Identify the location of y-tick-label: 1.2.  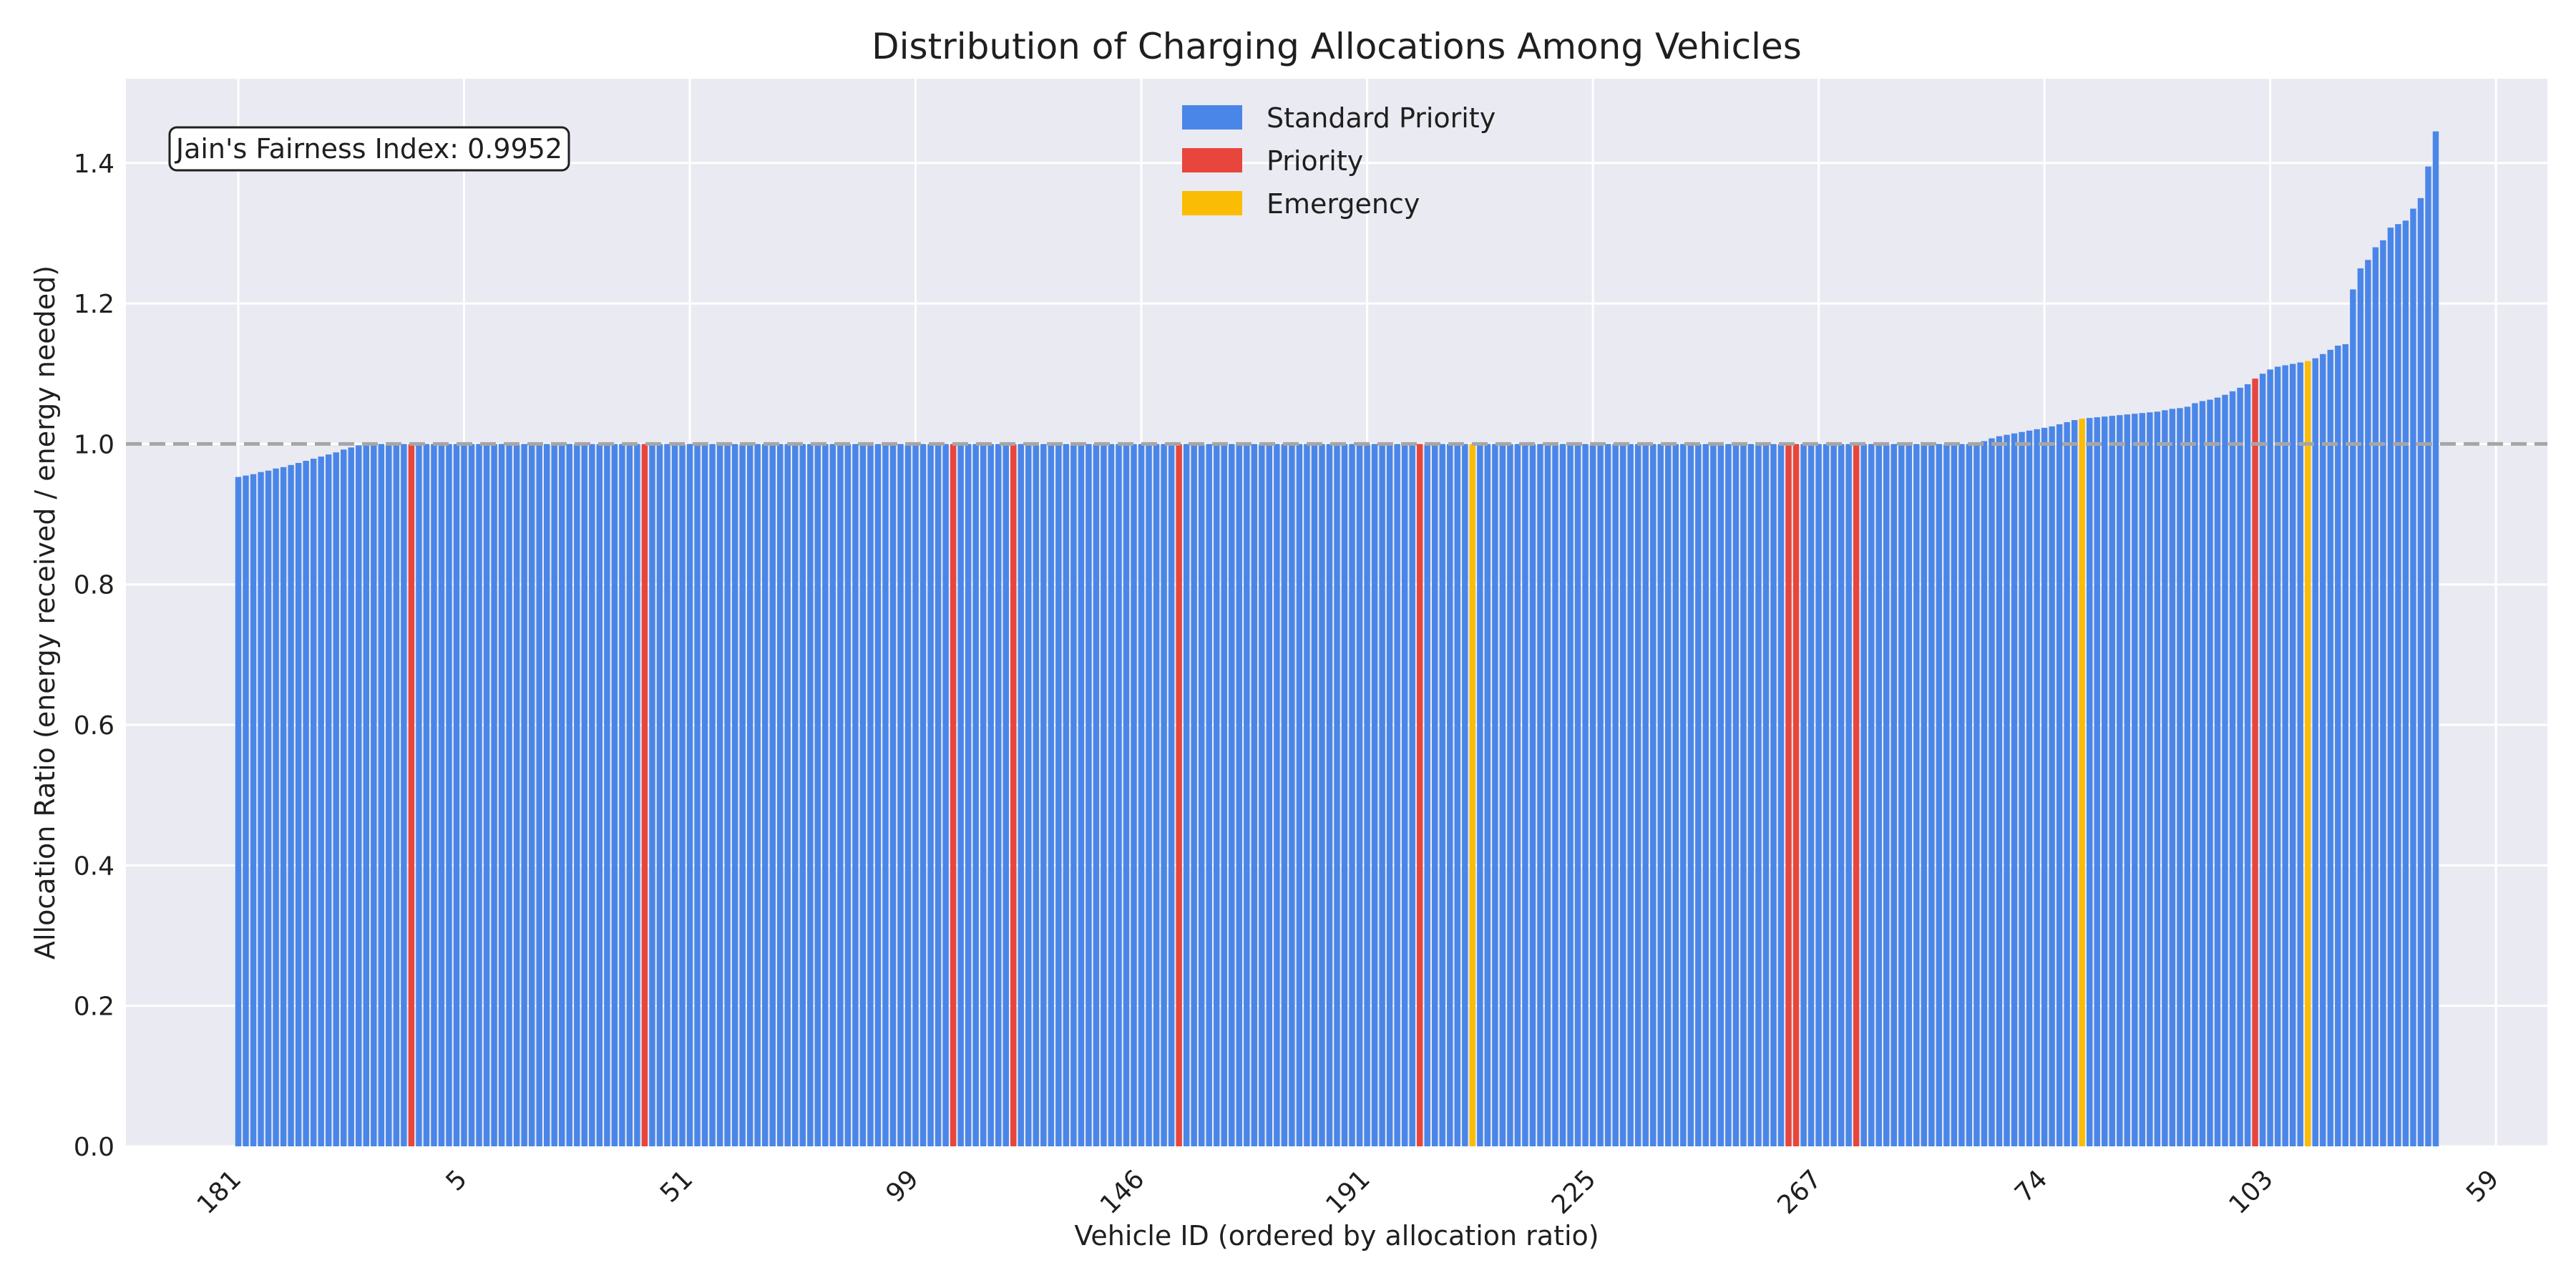
(94, 304).